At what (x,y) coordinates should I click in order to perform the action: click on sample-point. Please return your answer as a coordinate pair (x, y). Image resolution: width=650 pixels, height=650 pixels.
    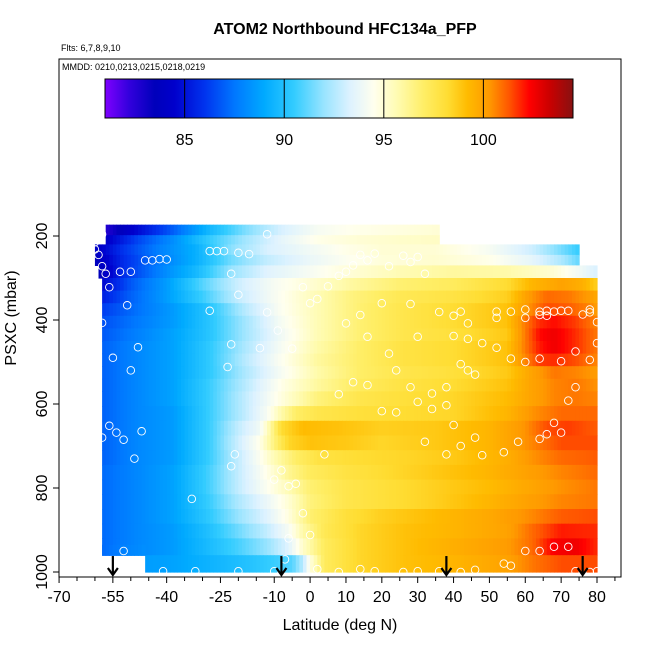
    Looking at the image, I should click on (260, 348).